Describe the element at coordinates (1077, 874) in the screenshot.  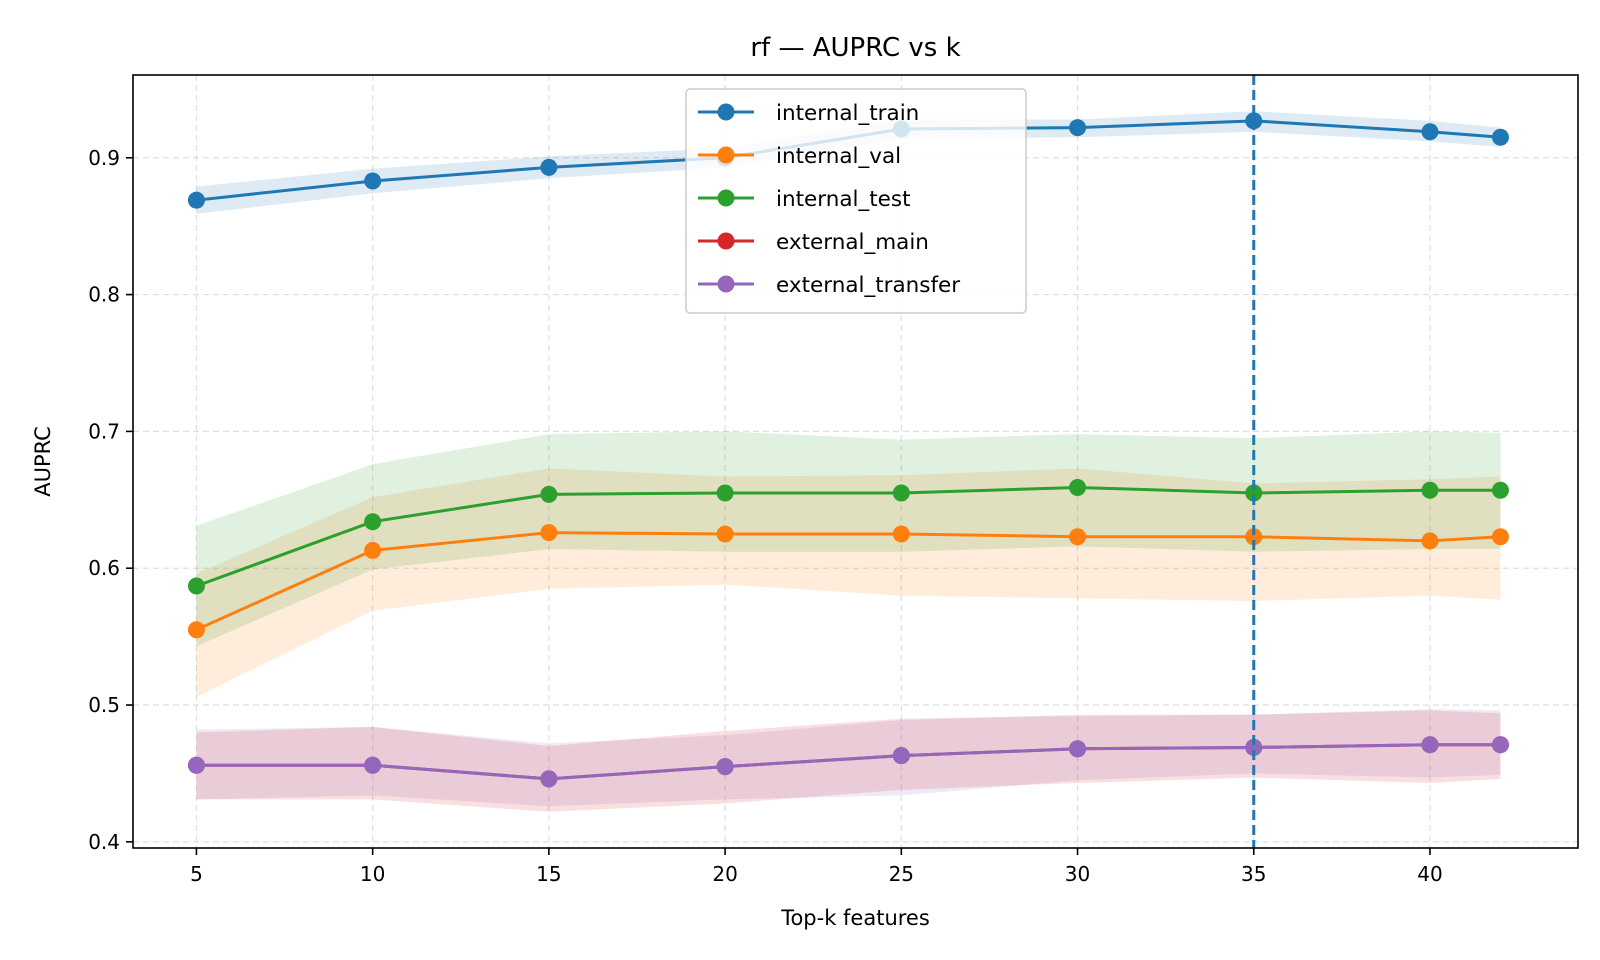
I see `x-tick-label: 30` at that location.